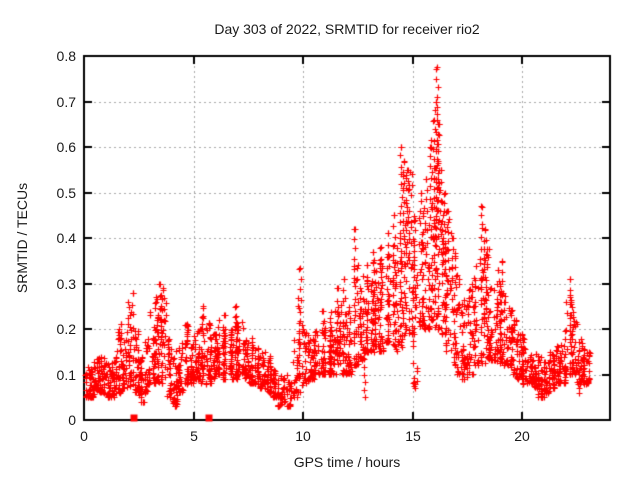 The width and height of the screenshot is (640, 480). What do you see at coordinates (66, 56) in the screenshot?
I see `y-tick-label: 0.8` at bounding box center [66, 56].